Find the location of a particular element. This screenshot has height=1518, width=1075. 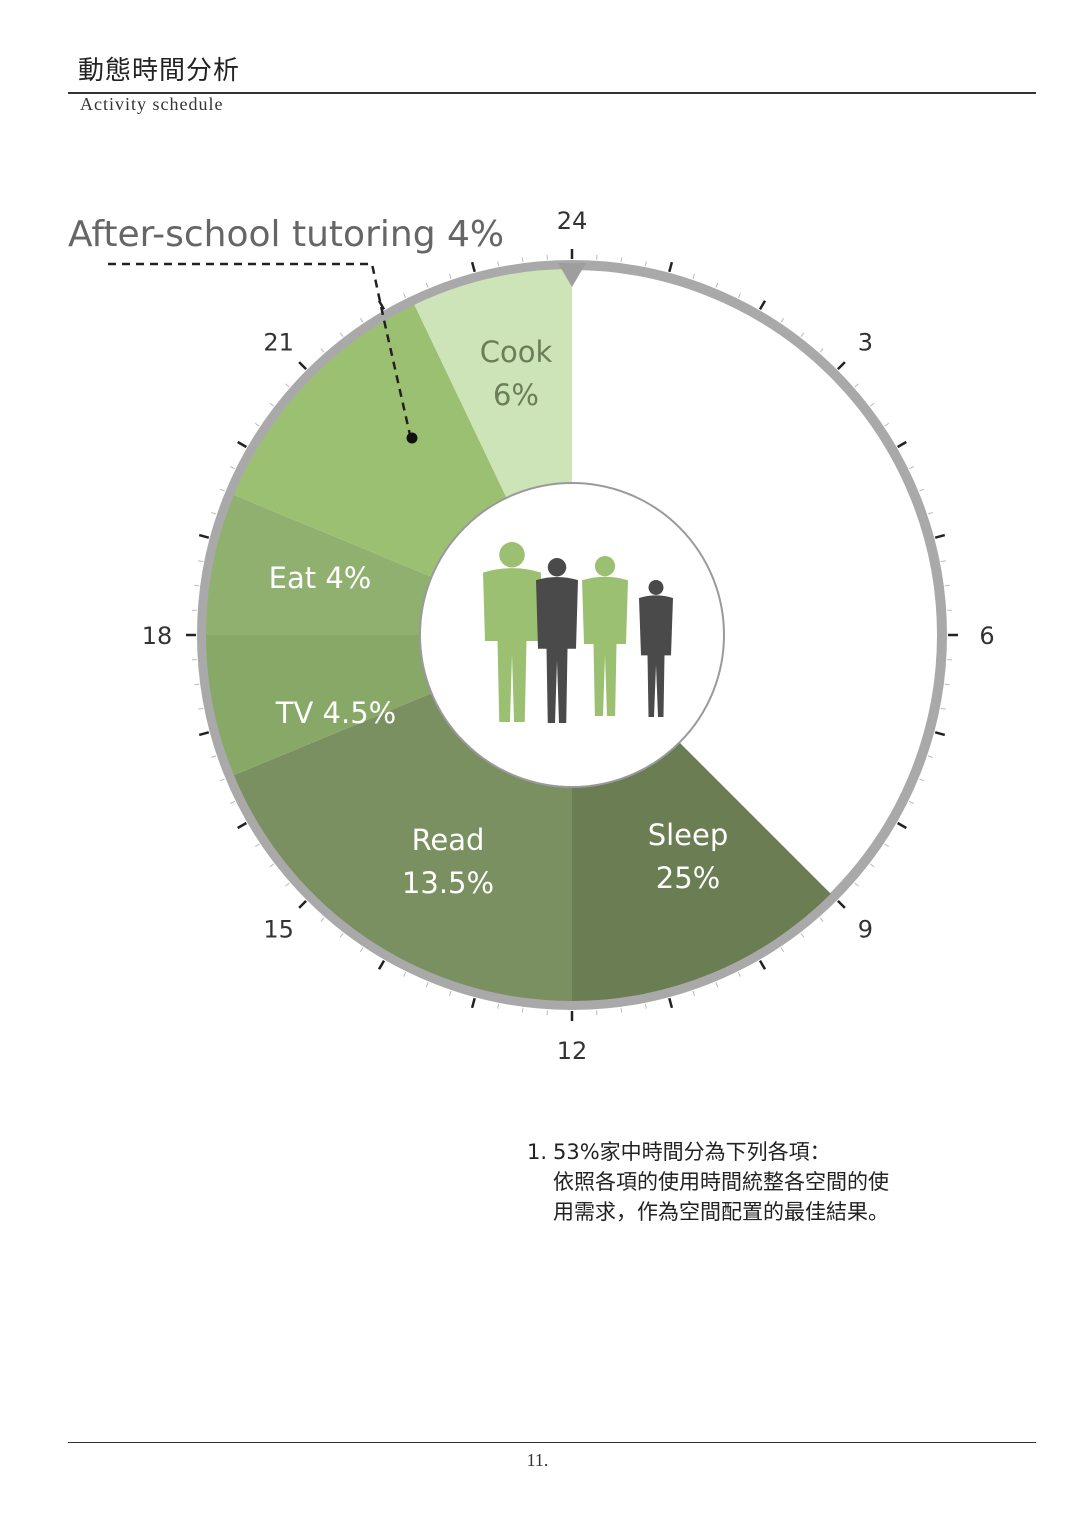

slice-label: Read is located at coordinates (448, 840).